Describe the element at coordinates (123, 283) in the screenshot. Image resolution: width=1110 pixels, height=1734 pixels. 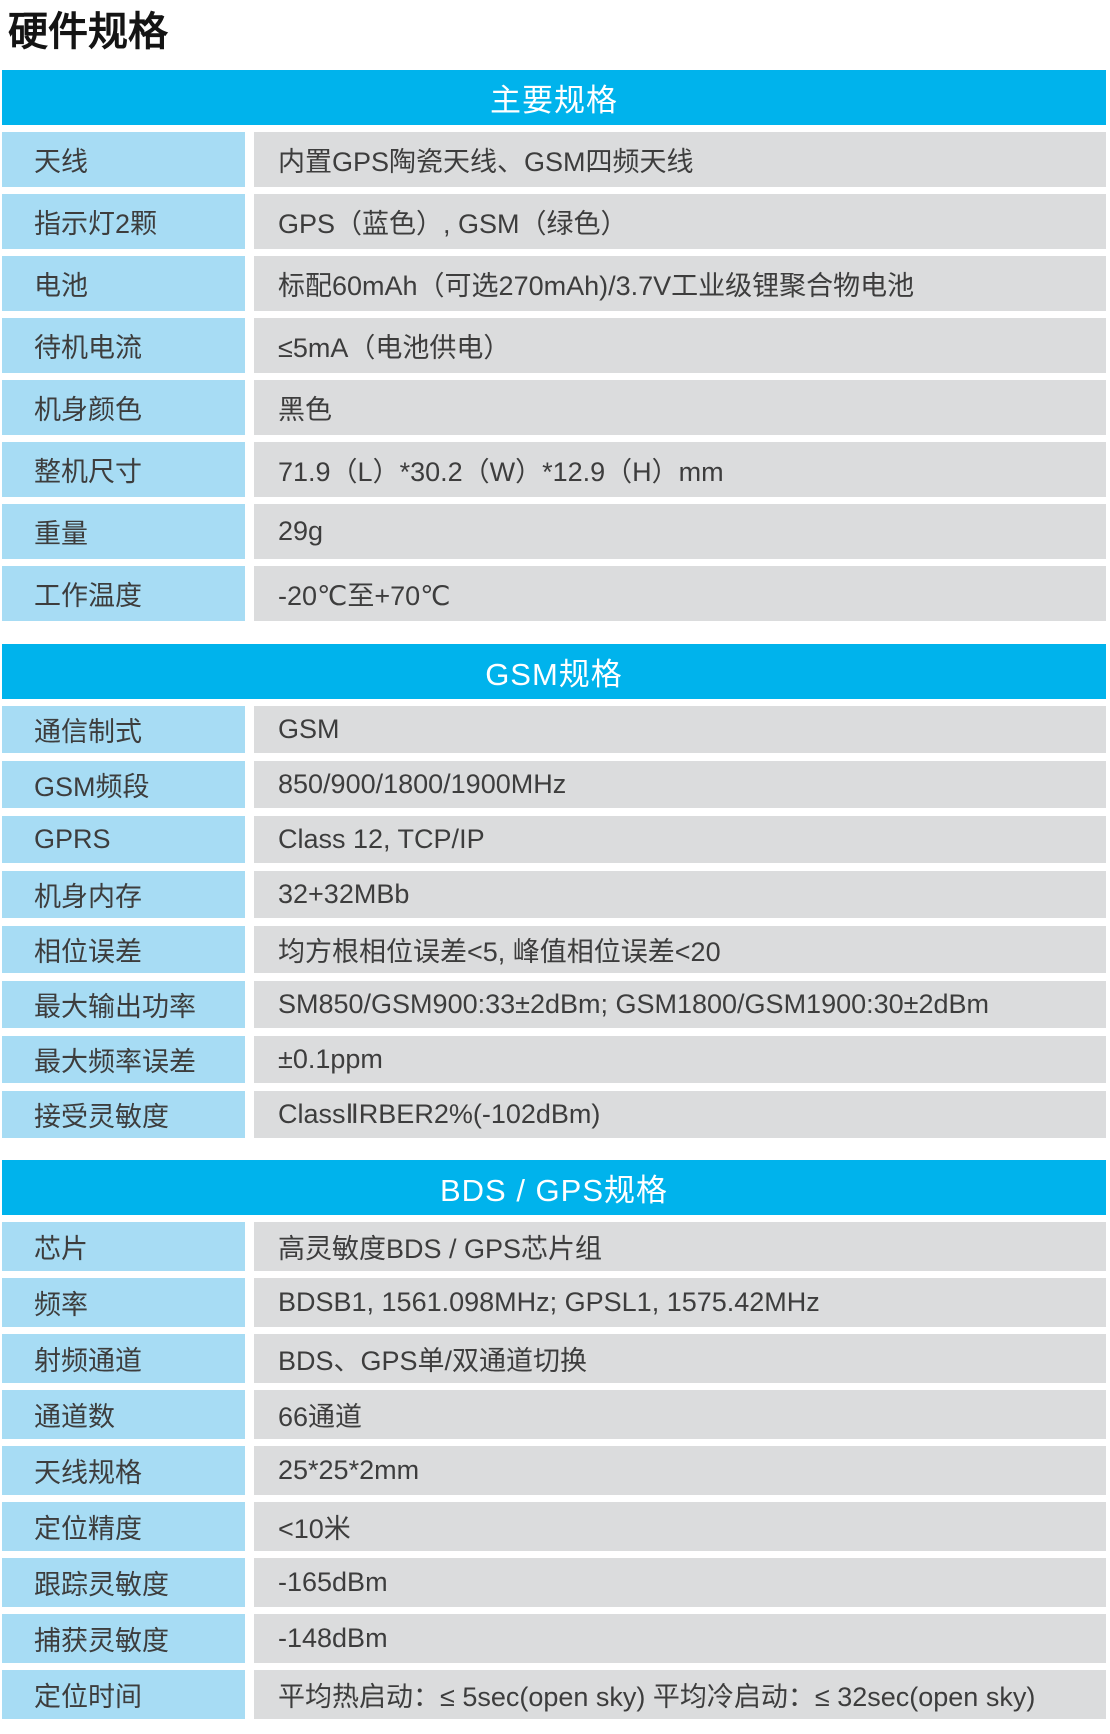
I see `spec-label: 电池` at that location.